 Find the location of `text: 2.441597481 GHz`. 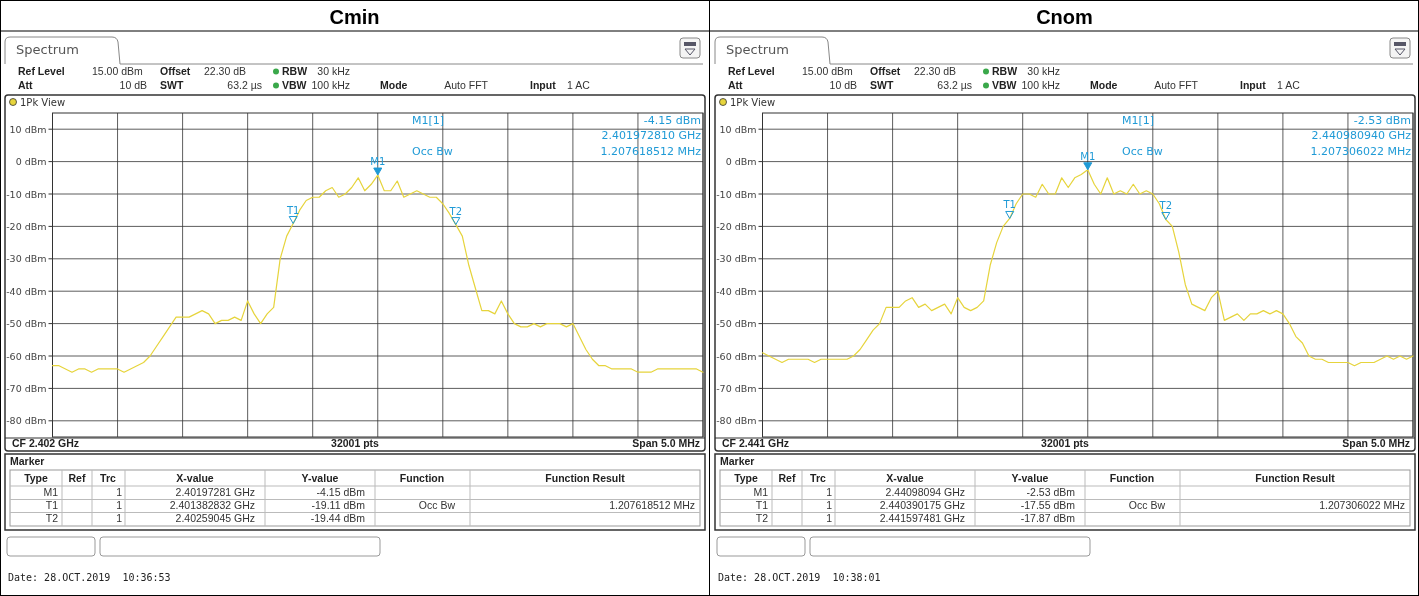

text: 2.441597481 GHz is located at coordinates (922, 518).